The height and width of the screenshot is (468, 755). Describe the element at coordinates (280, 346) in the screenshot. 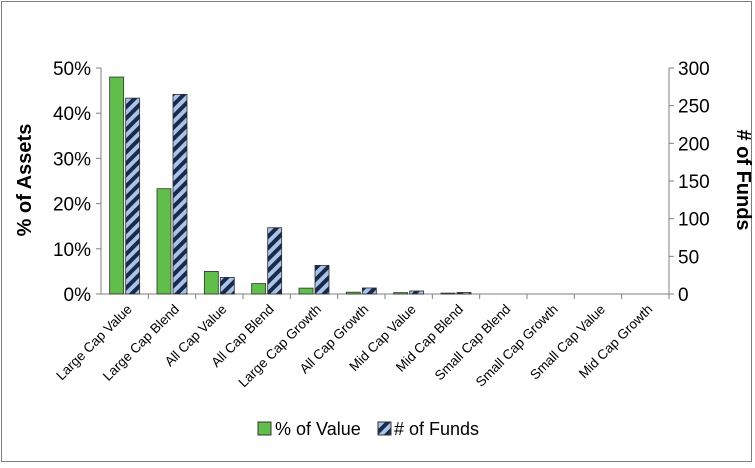

I see `category-label: Large Cap Growth` at that location.